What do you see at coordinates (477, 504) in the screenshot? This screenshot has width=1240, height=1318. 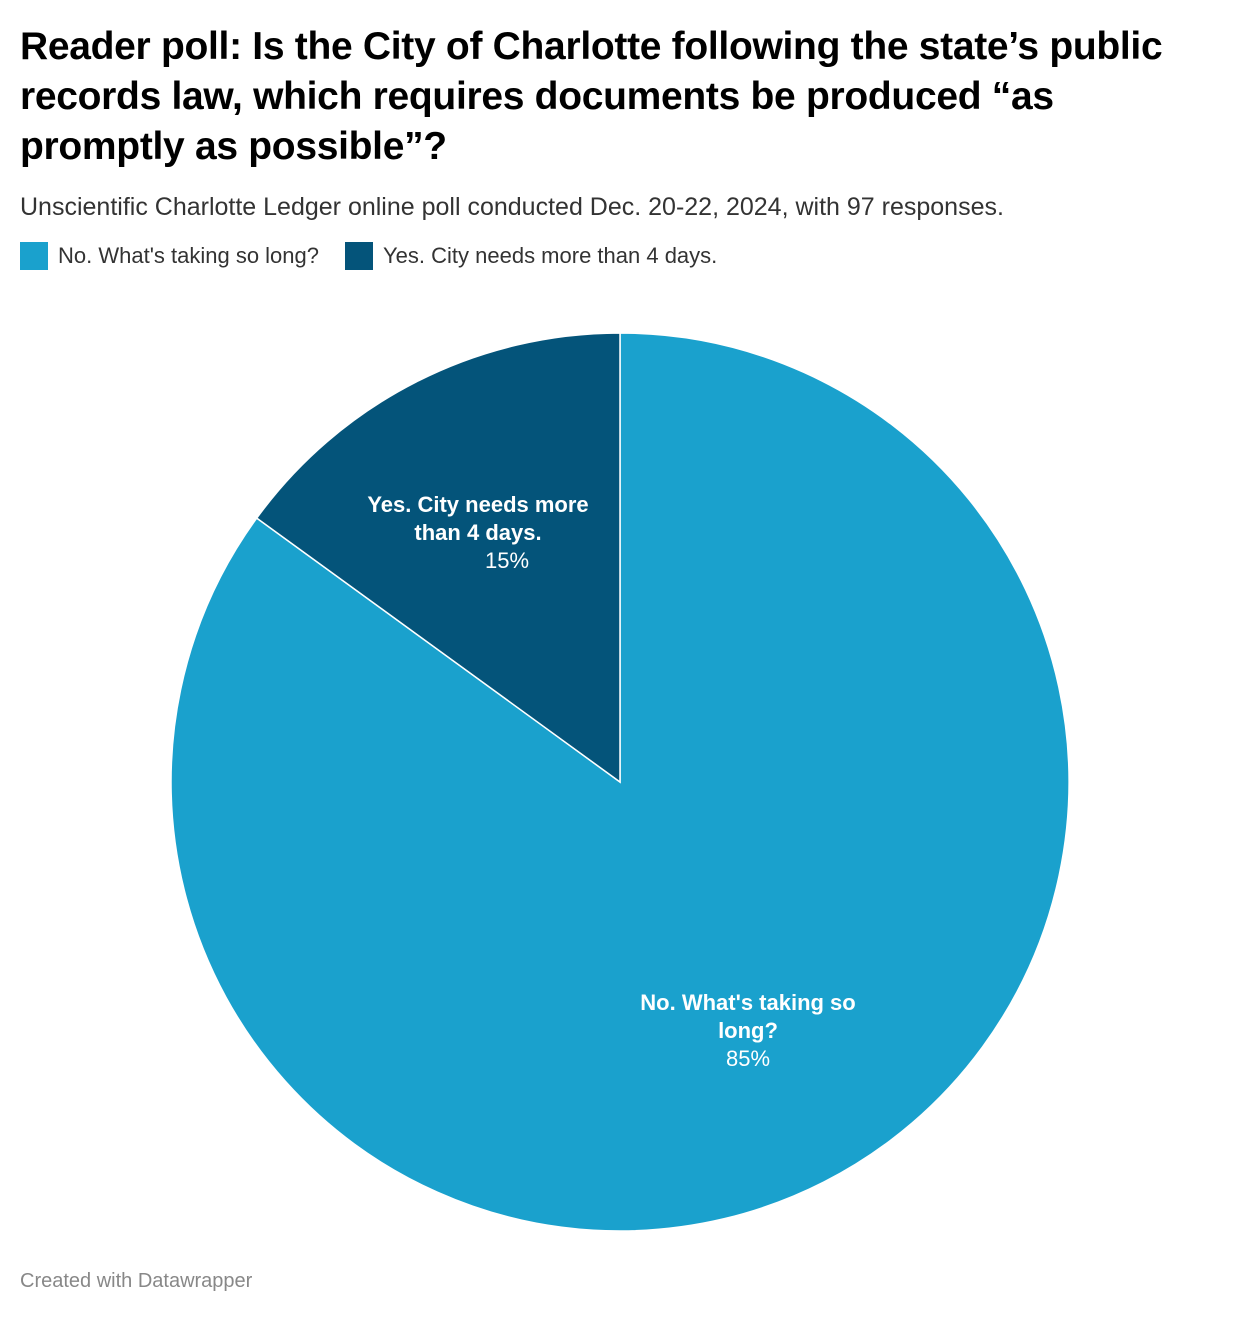 I see `slice-label-yes-line: Yes. City needs more` at bounding box center [477, 504].